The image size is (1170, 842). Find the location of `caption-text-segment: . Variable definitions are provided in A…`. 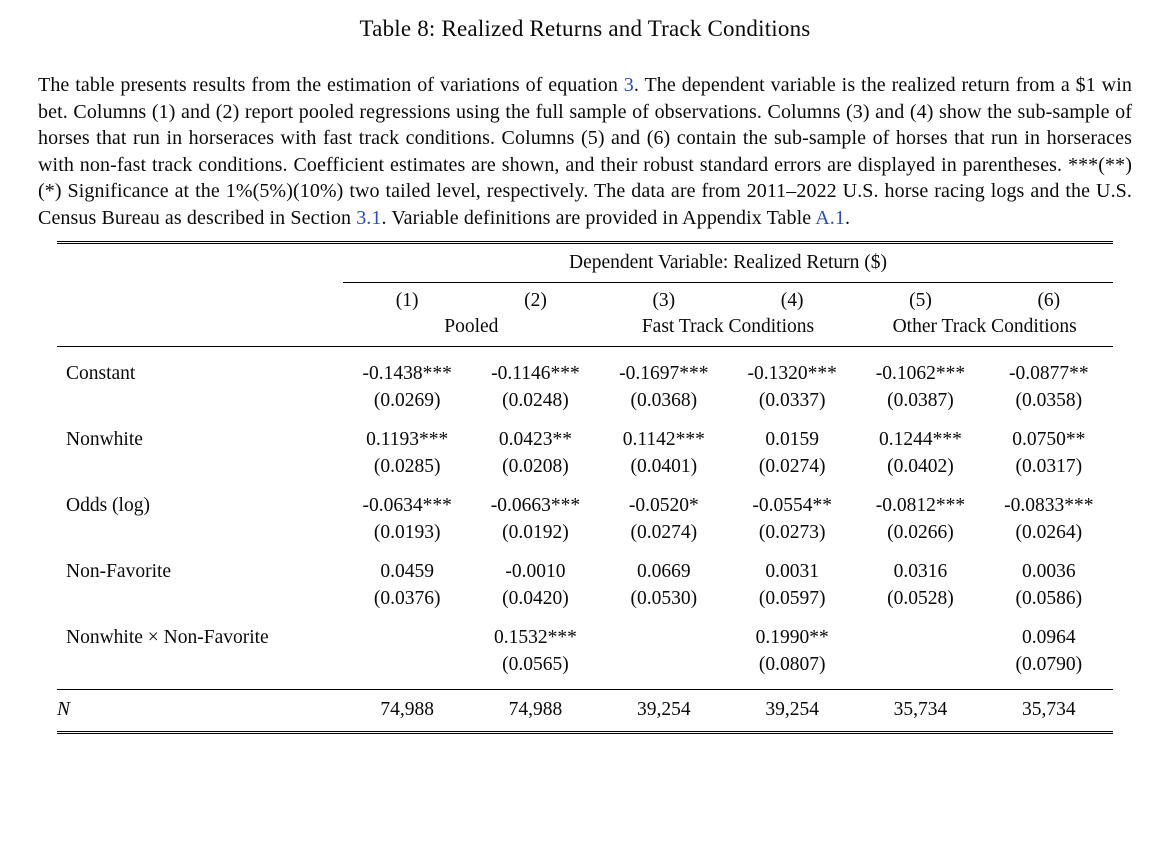

caption-text-segment: . Variable definitions are provided in A… is located at coordinates (598, 217).